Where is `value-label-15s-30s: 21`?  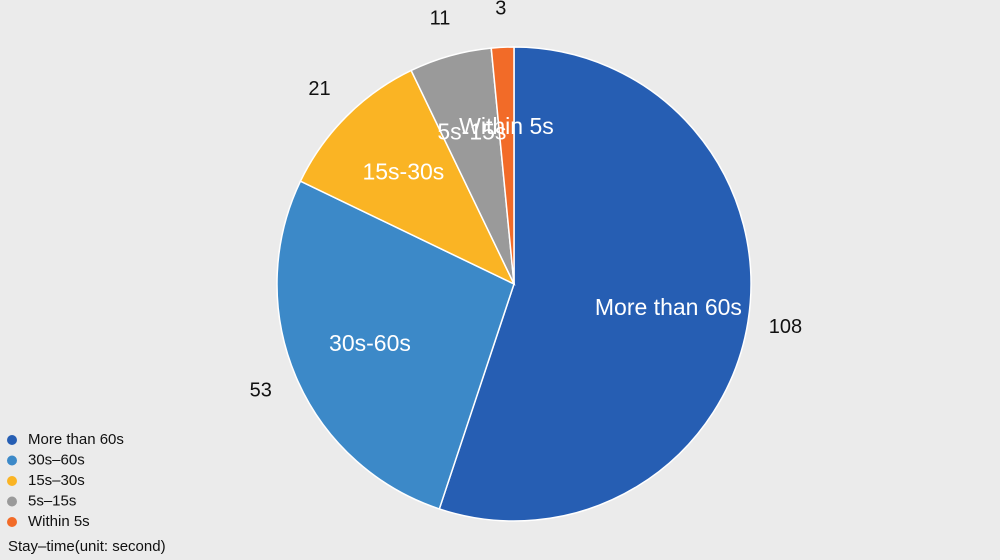 value-label-15s-30s: 21 is located at coordinates (319, 89).